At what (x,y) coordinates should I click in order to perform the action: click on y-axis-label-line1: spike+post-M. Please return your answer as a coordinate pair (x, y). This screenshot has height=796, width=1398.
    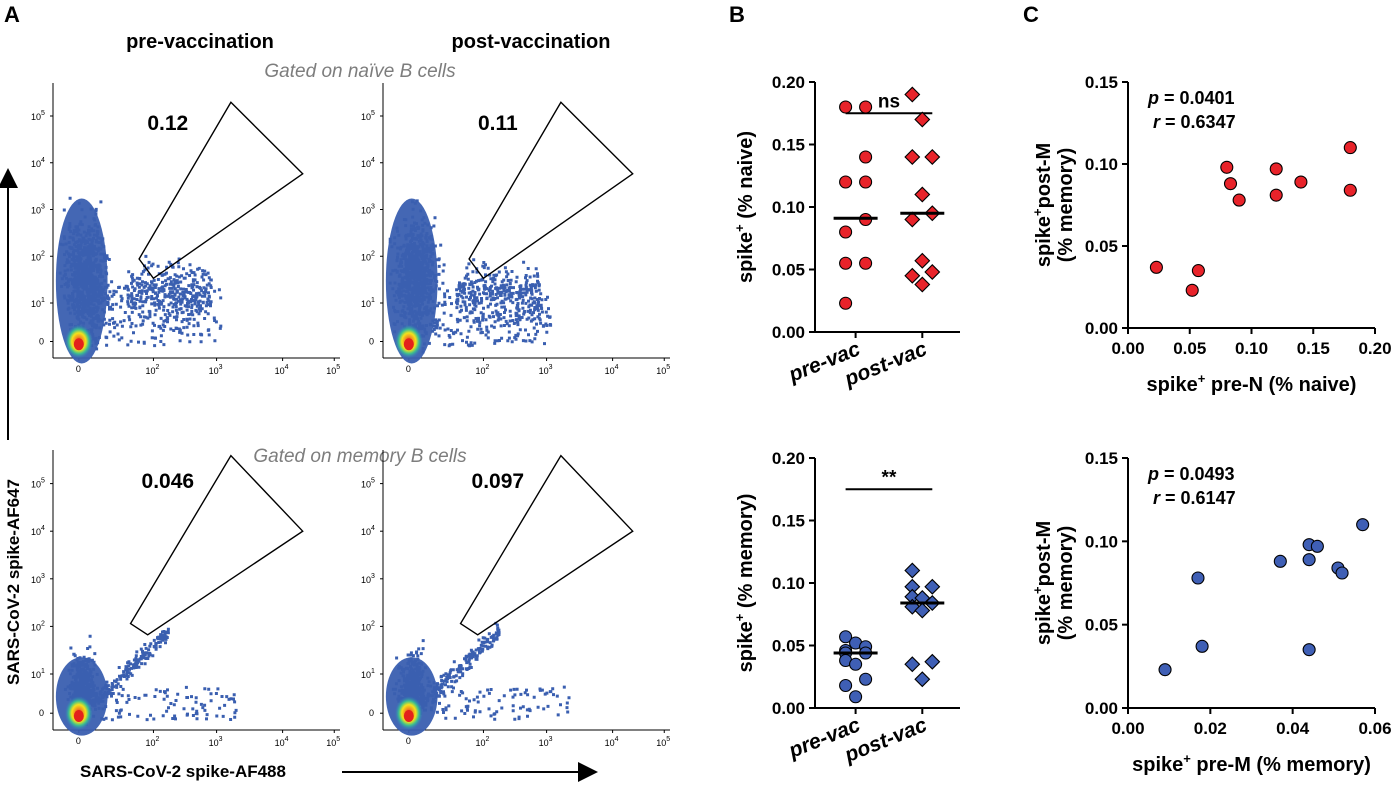
    Looking at the image, I should click on (1042, 205).